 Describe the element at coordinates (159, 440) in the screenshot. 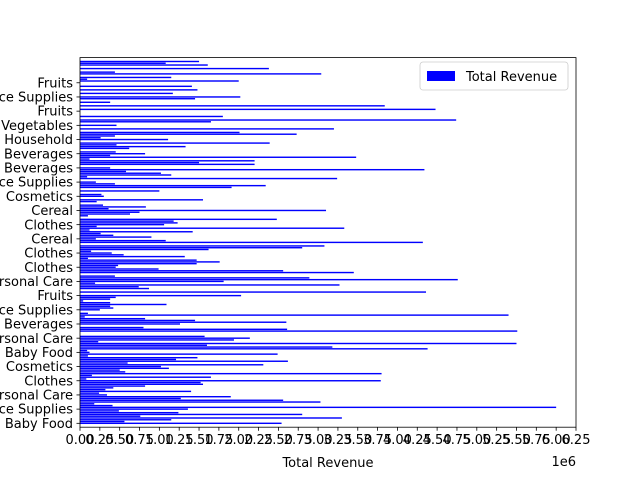

I see `x-tick-label: 1.00` at that location.